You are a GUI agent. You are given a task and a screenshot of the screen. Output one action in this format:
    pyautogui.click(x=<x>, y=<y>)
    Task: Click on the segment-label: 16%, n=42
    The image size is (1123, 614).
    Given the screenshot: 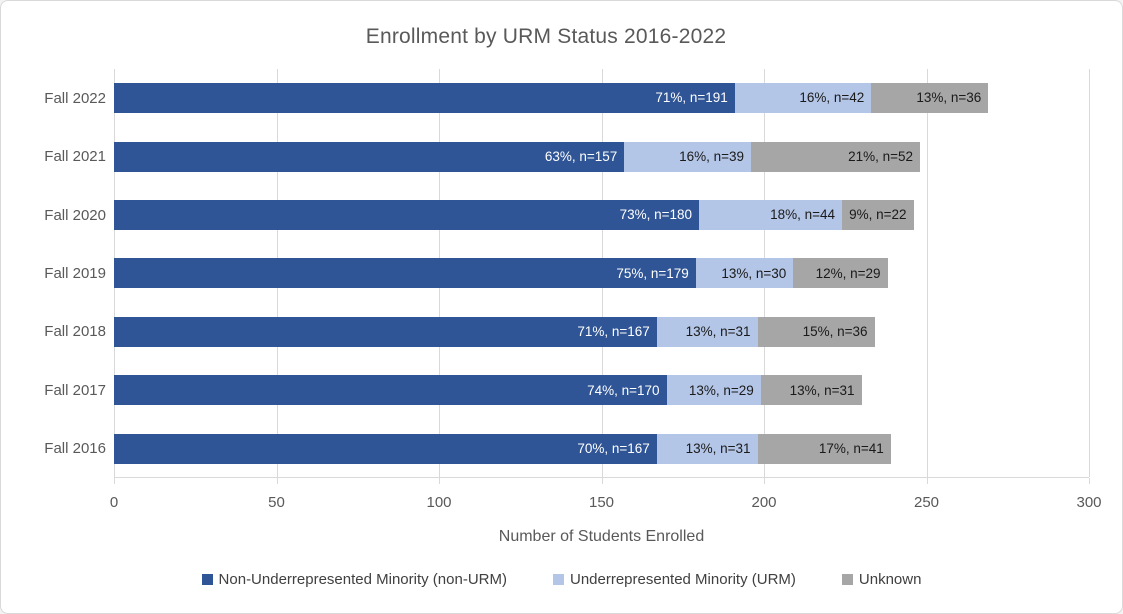 What is the action you would take?
    pyautogui.click(x=832, y=98)
    